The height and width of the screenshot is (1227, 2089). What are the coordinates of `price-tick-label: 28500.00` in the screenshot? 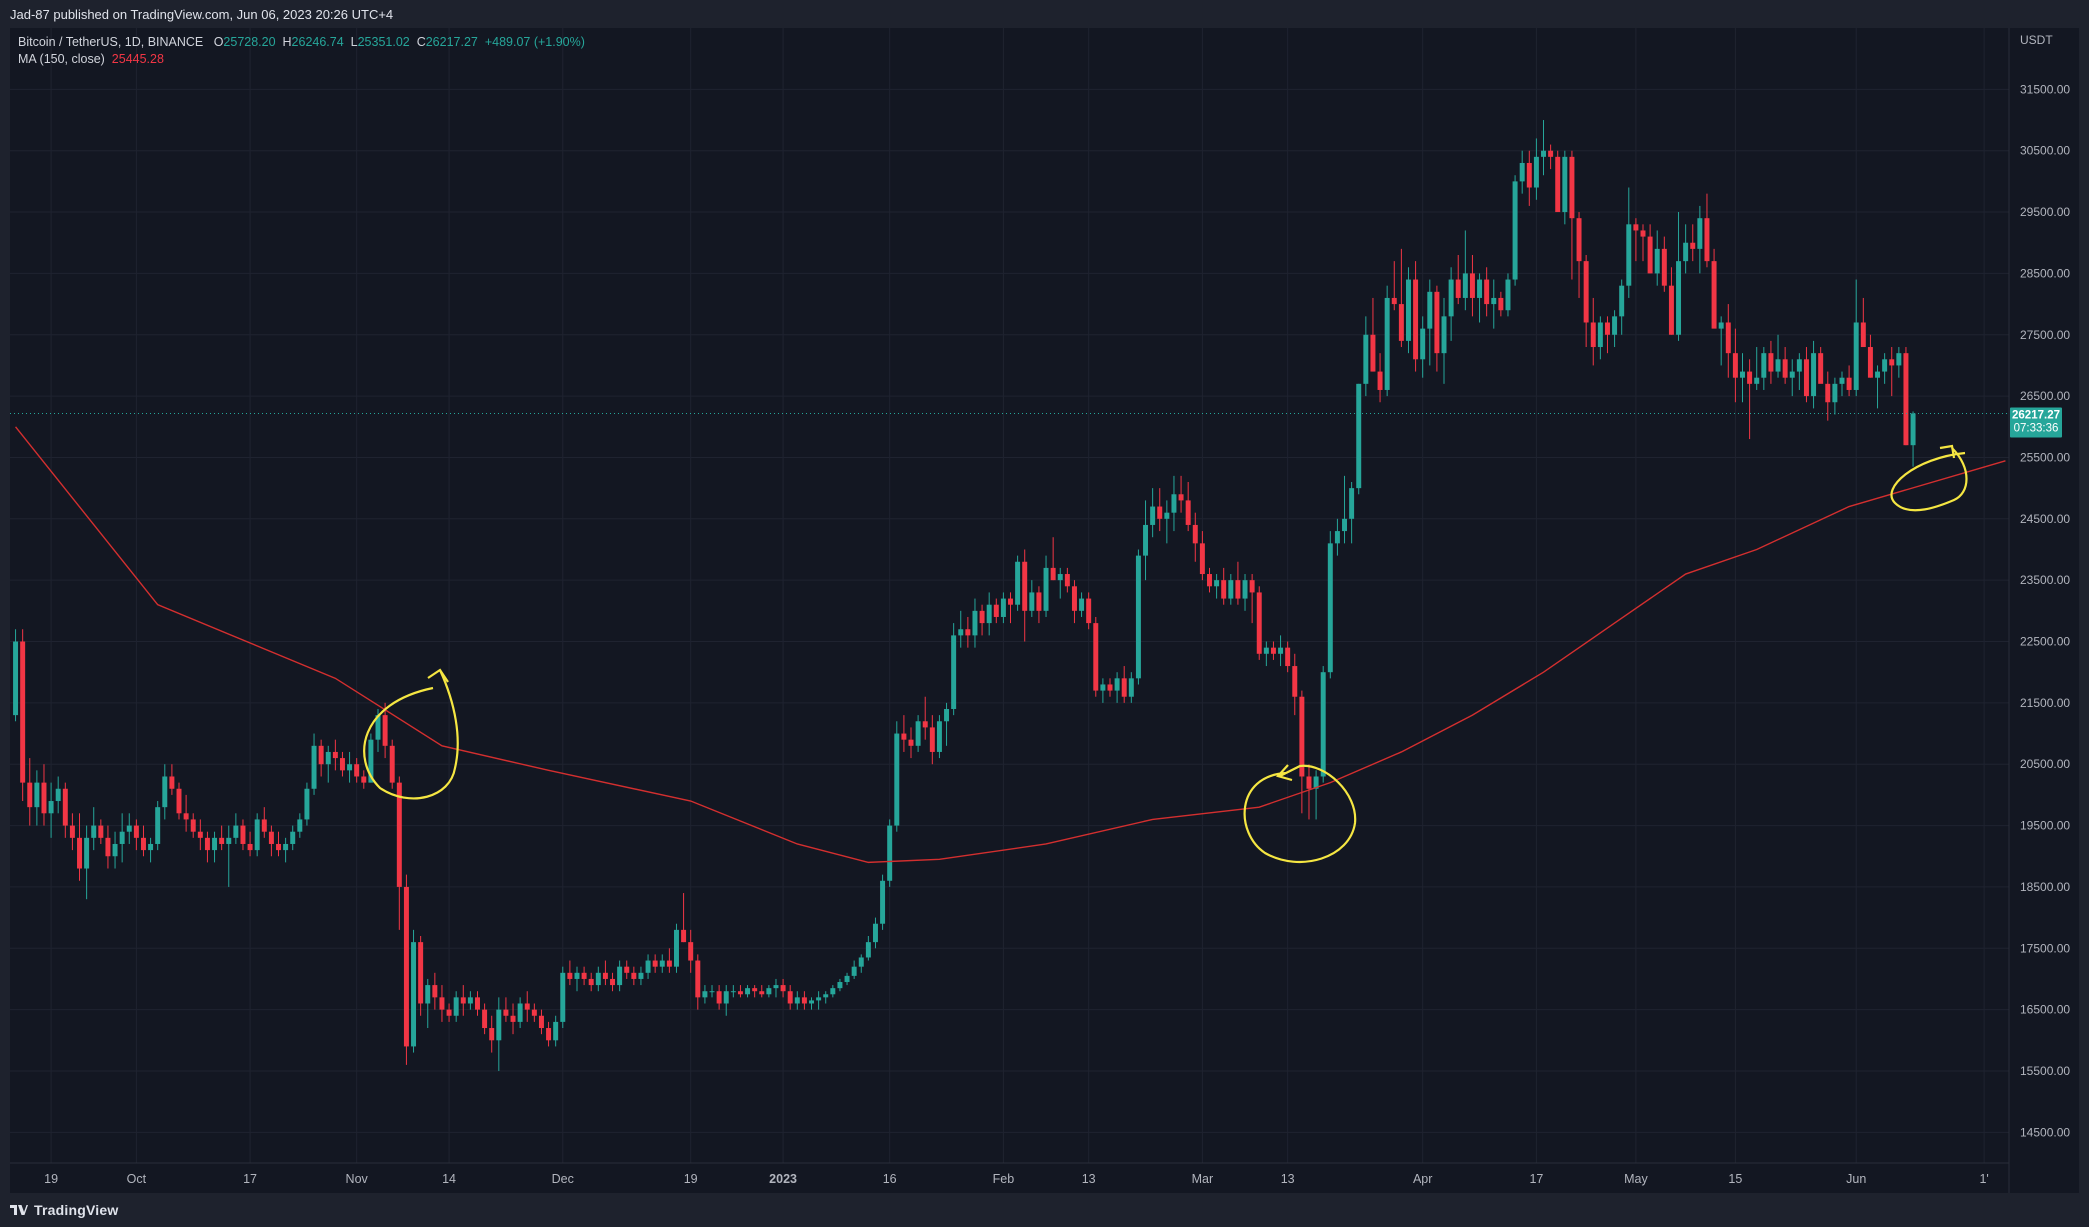 It's located at (2045, 273).